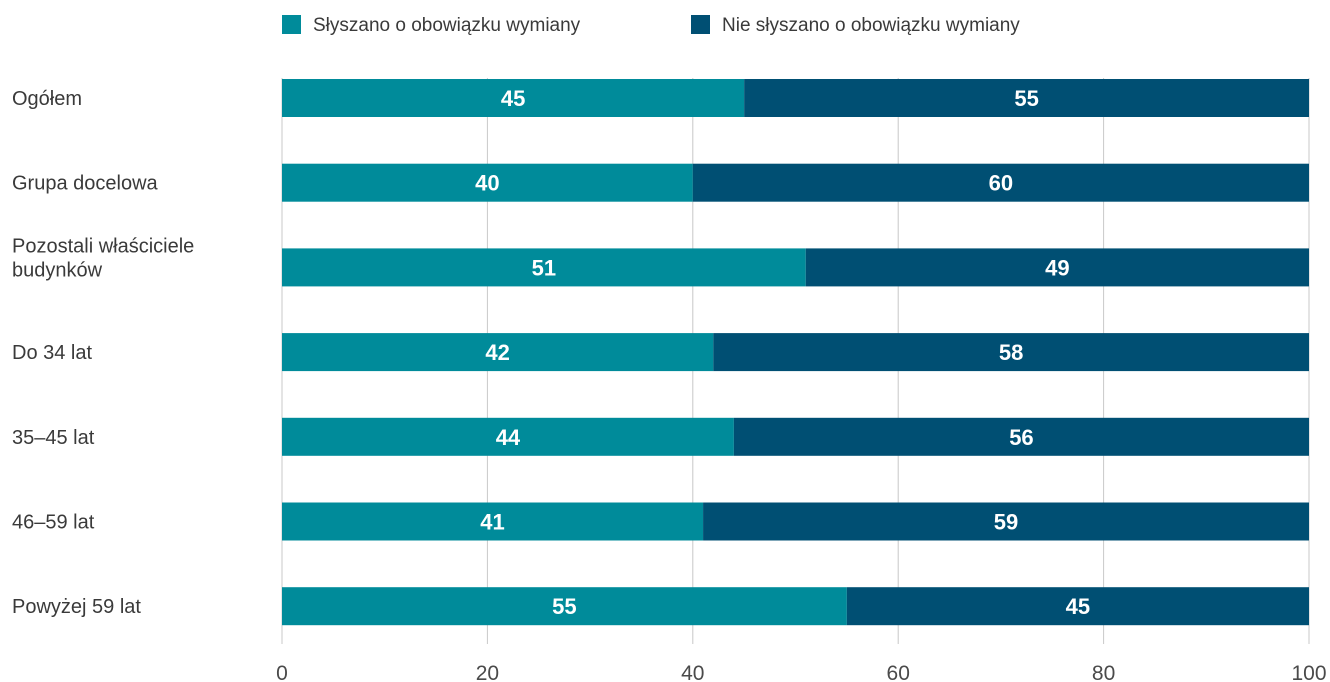 This screenshot has width=1330, height=682. I want to click on value-label-series2-row5: 56, so click(1021, 437).